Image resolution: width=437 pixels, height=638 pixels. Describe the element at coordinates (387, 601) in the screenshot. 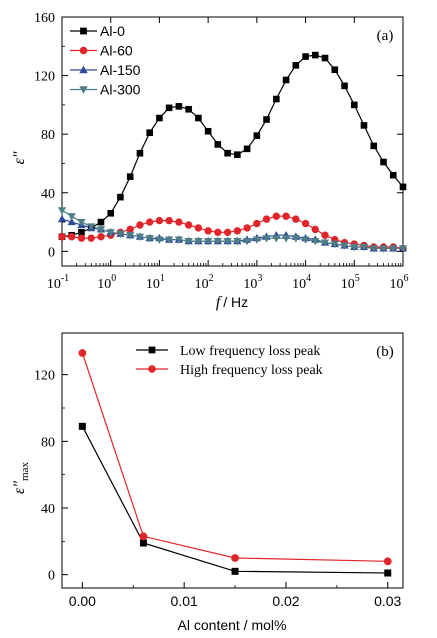

I see `x-tick-label-b: 0.03` at that location.